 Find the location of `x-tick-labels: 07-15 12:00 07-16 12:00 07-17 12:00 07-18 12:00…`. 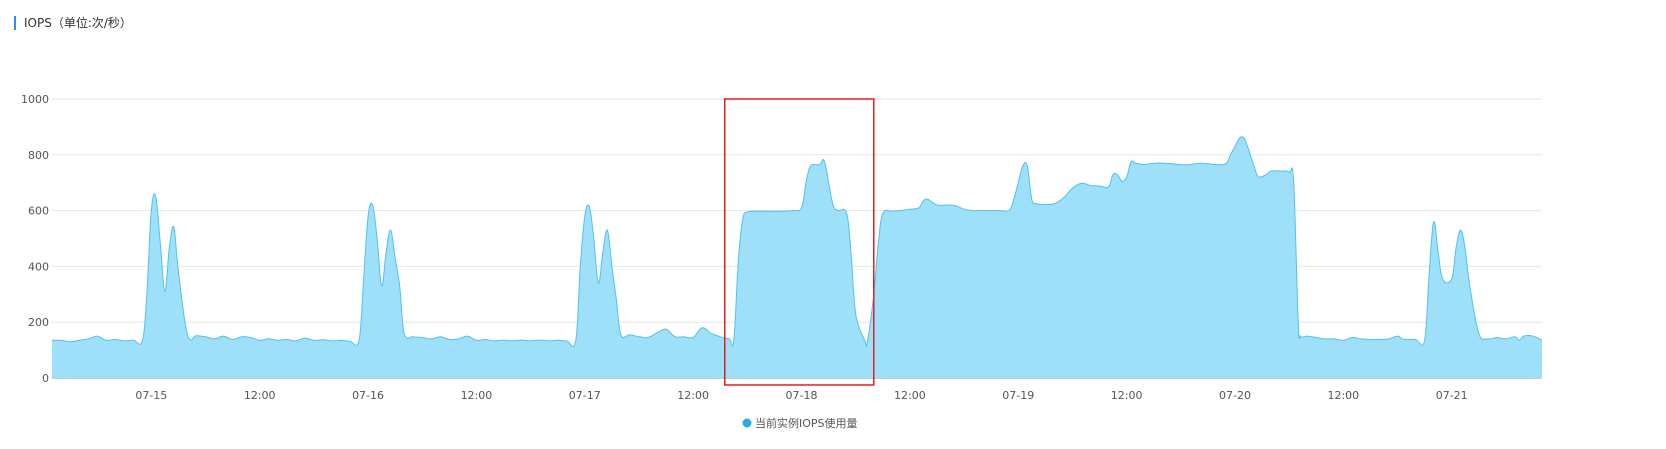

x-tick-labels: 07-15 12:00 07-16 12:00 07-17 12:00 07-18 12:00… is located at coordinates (801, 395).